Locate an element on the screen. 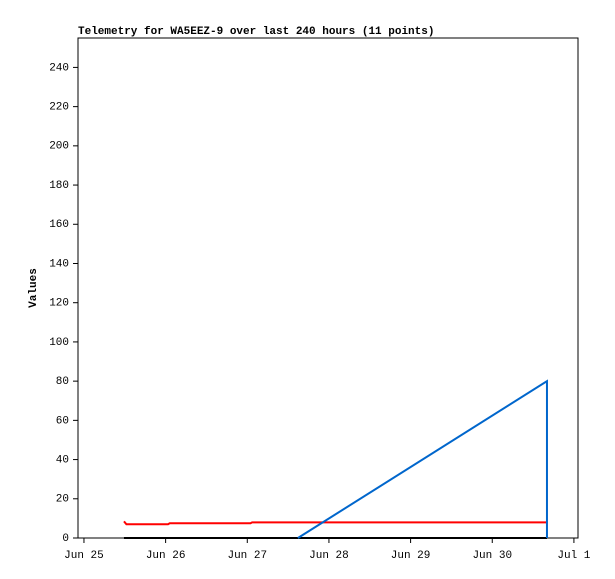 The image size is (615, 579). y-tick-label: 200 is located at coordinates (59, 147).